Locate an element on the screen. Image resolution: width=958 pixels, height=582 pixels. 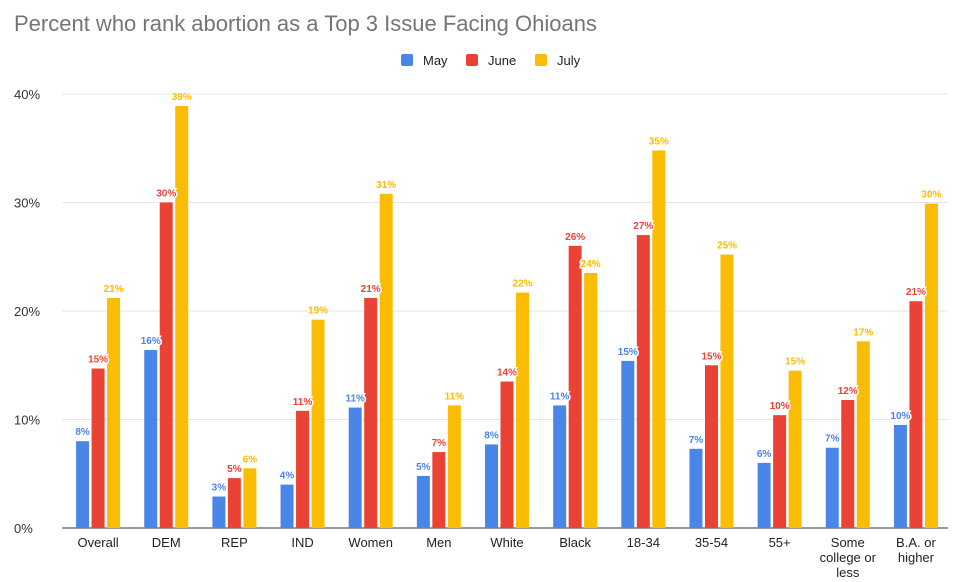
y-axis-labels: 0% 10% 20% 30% 40% is located at coordinates (27, 311).